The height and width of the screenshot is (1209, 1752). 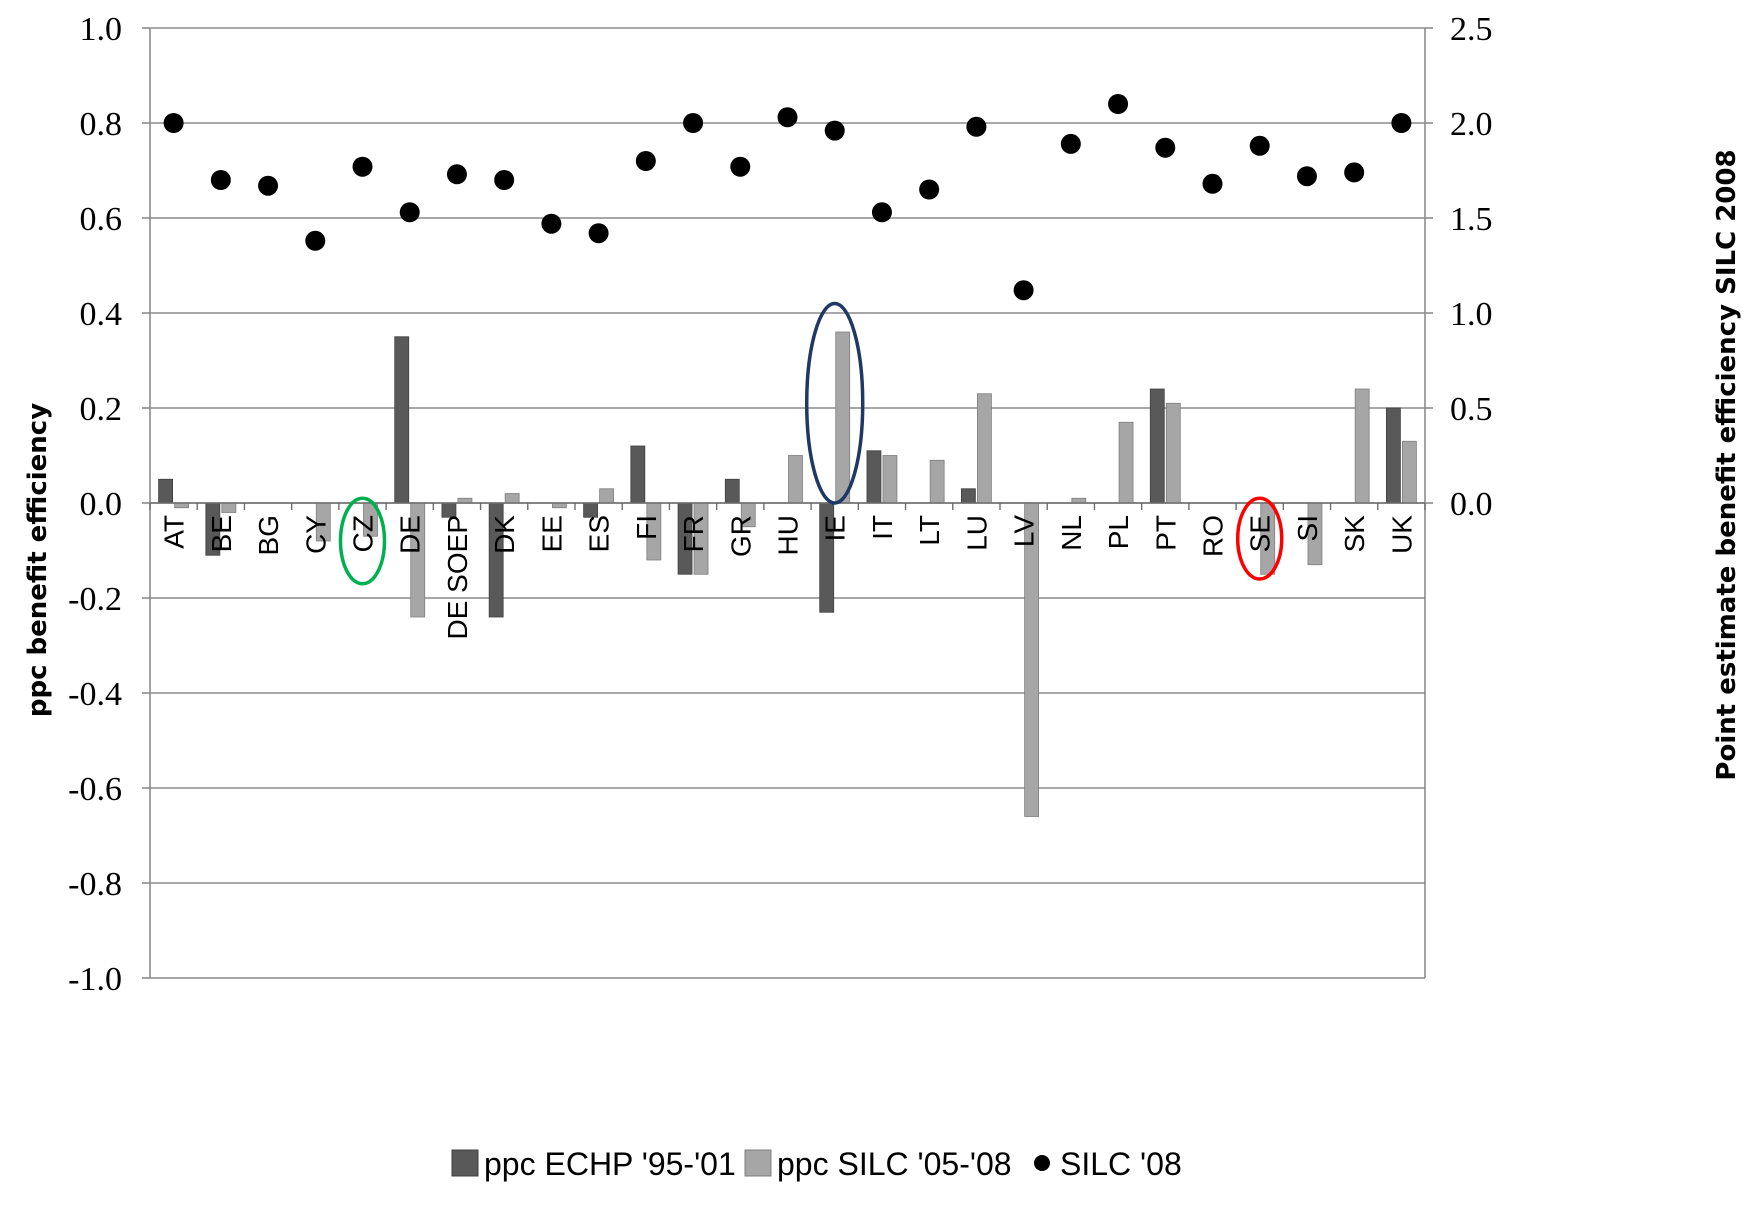 What do you see at coordinates (457, 577) in the screenshot?
I see `category-label: DE SOEP` at bounding box center [457, 577].